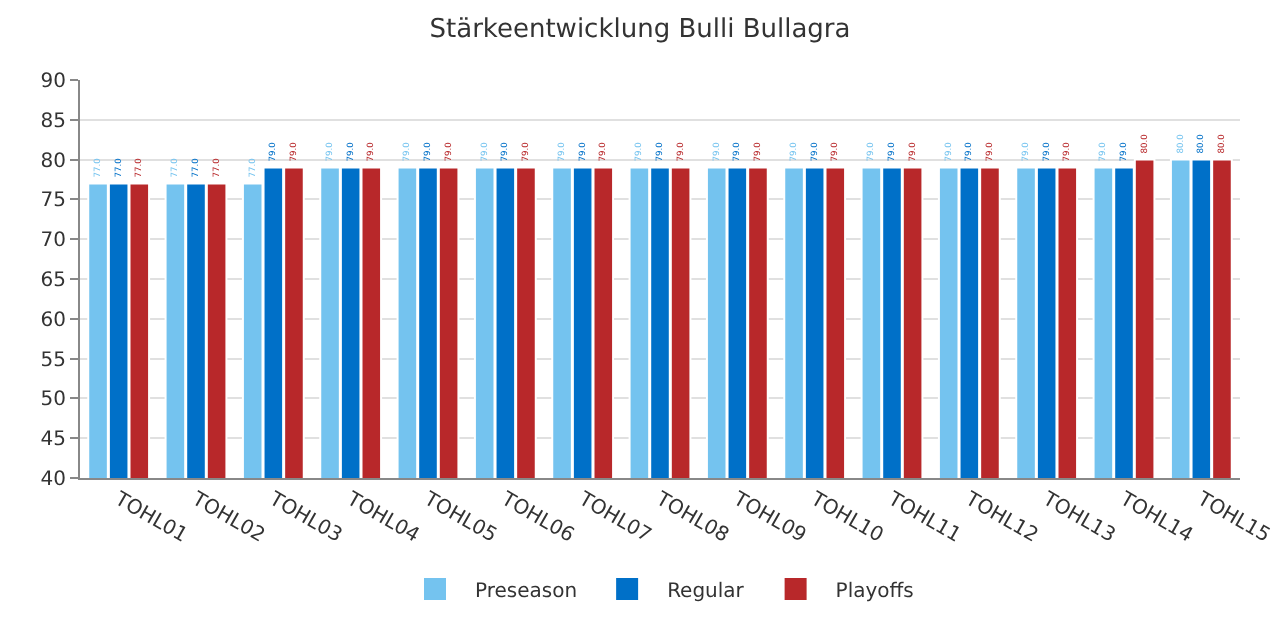 The image size is (1280, 640). I want to click on y-tick-label: 50, so click(53, 400).